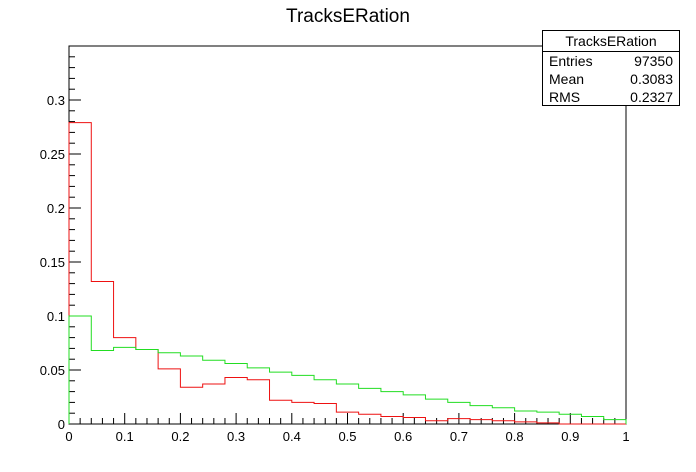 Image resolution: width=696 pixels, height=472 pixels. I want to click on y-tick-label: 0.3, so click(56, 100).